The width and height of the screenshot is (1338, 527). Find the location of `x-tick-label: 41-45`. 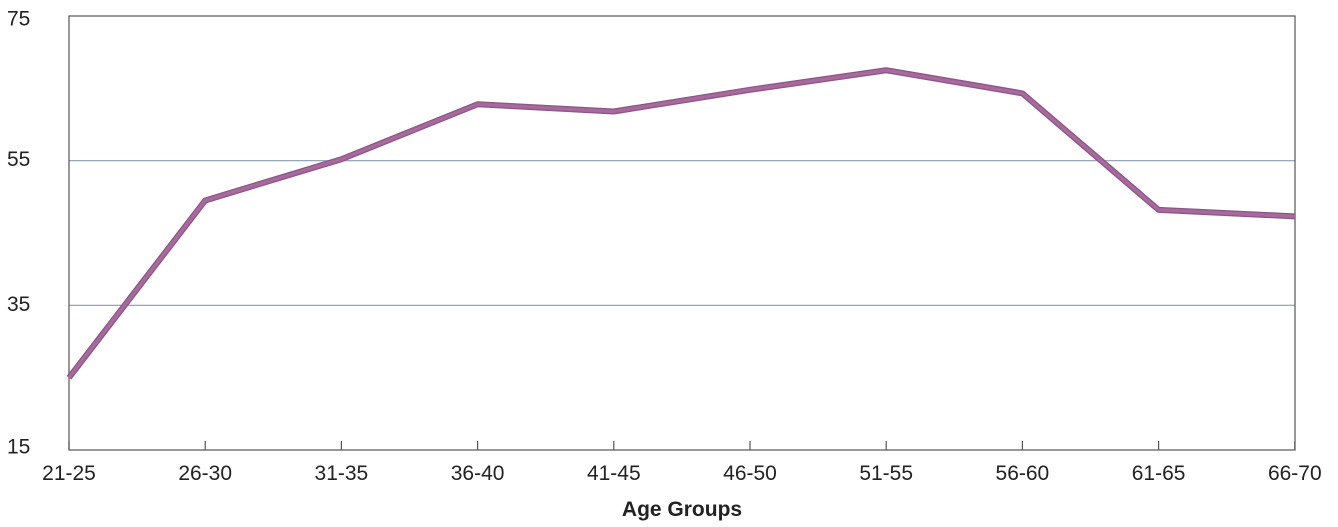

x-tick-label: 41-45 is located at coordinates (614, 473).